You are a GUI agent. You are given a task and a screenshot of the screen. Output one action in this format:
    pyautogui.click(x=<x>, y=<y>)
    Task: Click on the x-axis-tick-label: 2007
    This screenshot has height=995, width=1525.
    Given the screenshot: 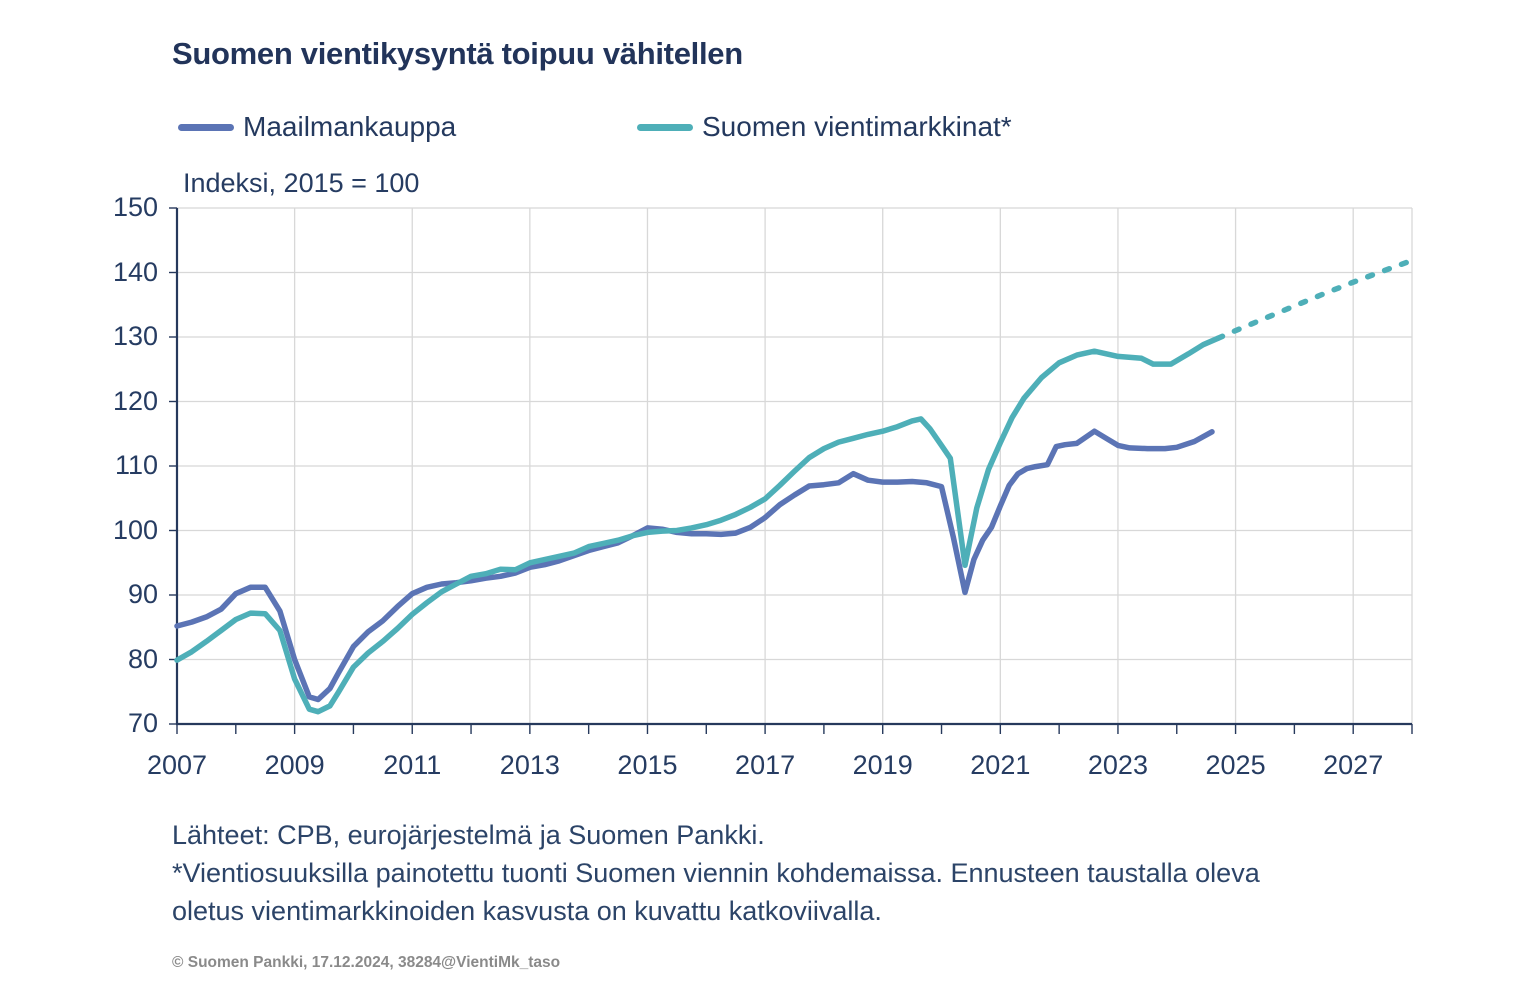 What is the action you would take?
    pyautogui.click(x=177, y=765)
    